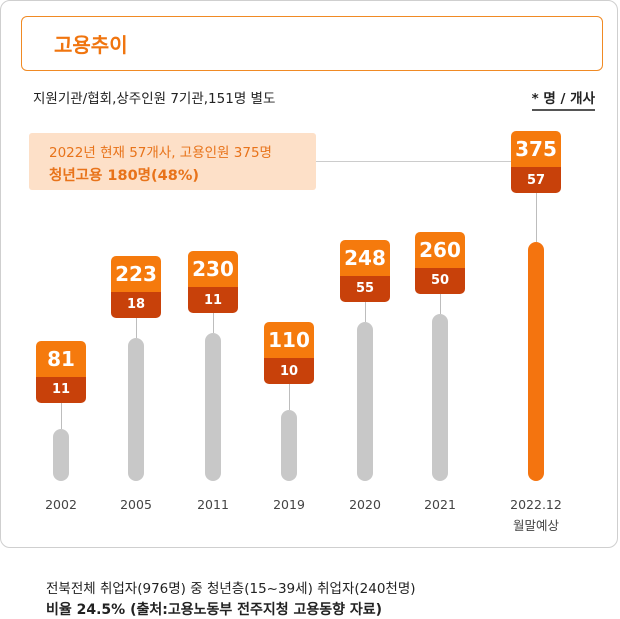 Image resolution: width=620 pixels, height=619 pixels. What do you see at coordinates (289, 371) in the screenshot?
I see `value-firms-2019: 10` at bounding box center [289, 371].